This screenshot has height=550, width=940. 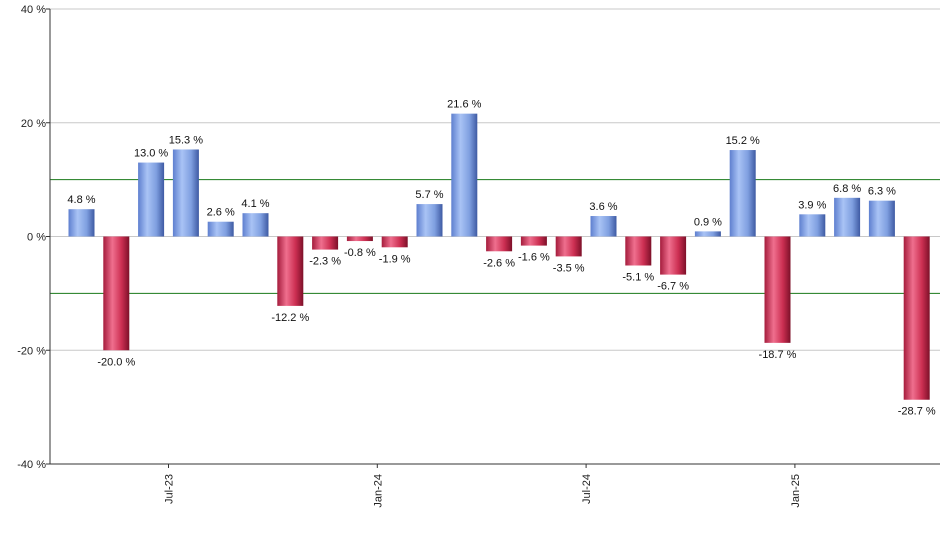 I want to click on data-label: -12.2 %, so click(x=290, y=318).